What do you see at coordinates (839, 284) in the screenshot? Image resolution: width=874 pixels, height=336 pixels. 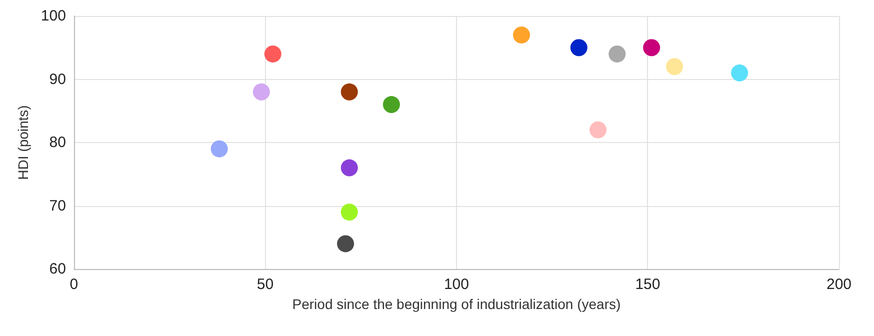 I see `x-tick-label: 200` at bounding box center [839, 284].